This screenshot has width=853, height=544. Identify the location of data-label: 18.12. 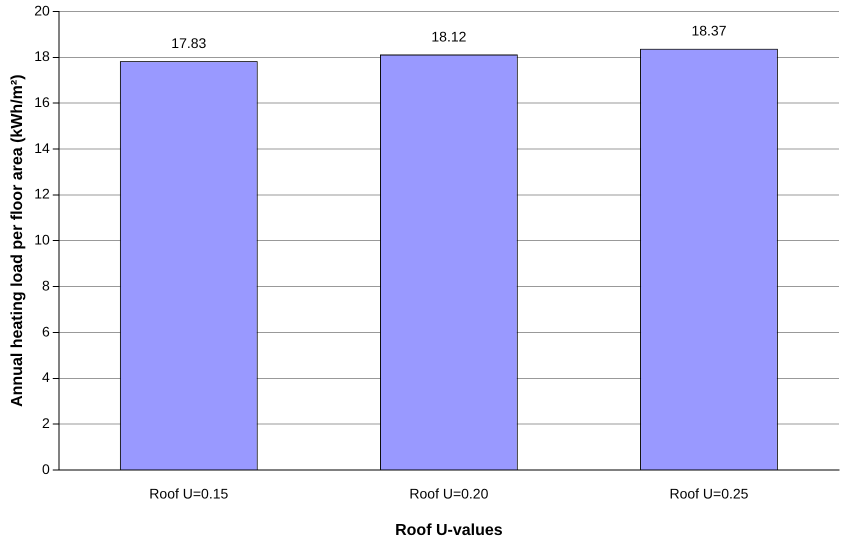
(449, 36).